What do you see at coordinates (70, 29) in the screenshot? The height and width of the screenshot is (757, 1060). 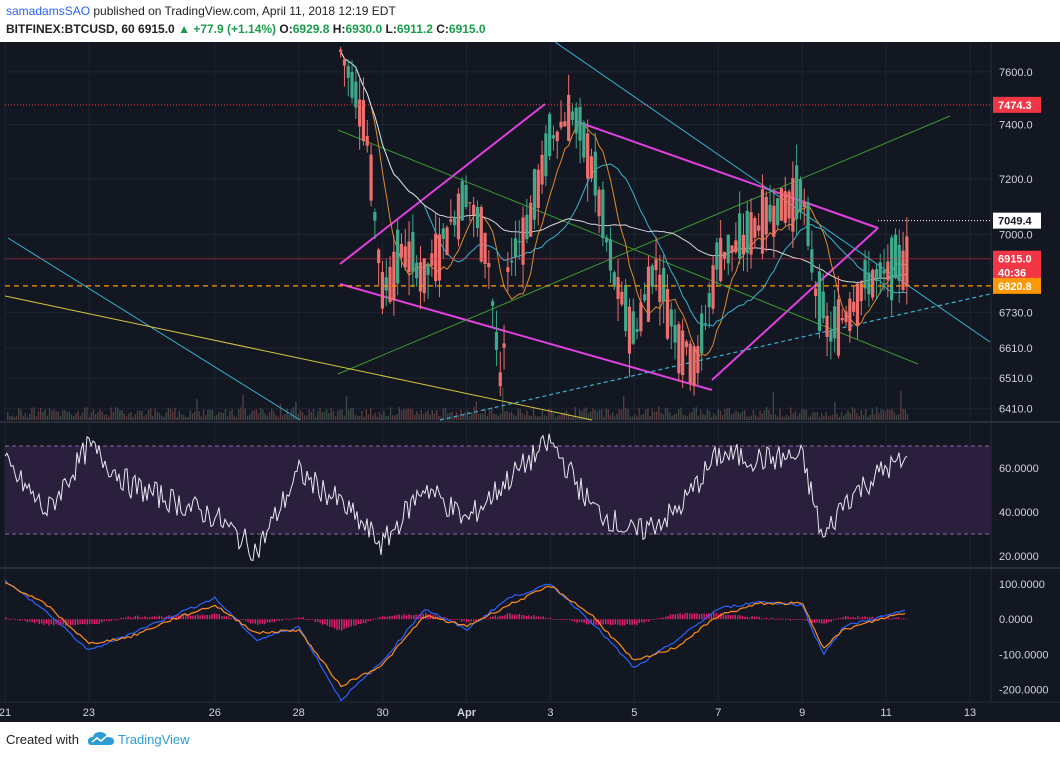 I see `symbol-label: BITFINEX:BTCUSD, 60` at bounding box center [70, 29].